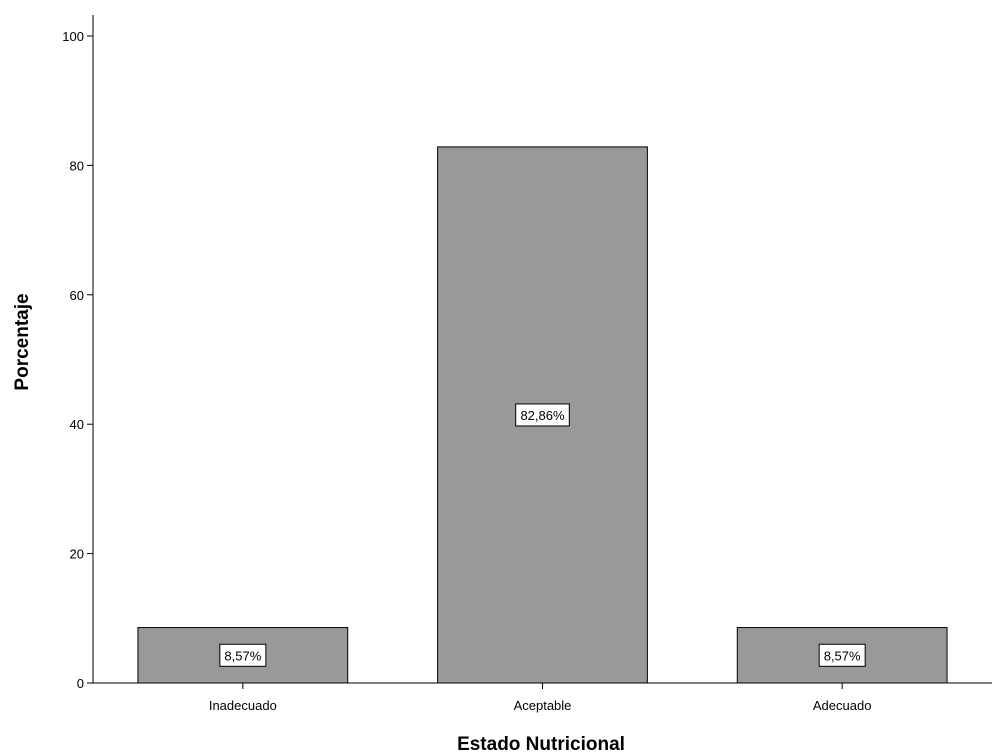 Image resolution: width=992 pixels, height=755 pixels. Describe the element at coordinates (77, 554) in the screenshot. I see `y-tick-label: 20` at that location.